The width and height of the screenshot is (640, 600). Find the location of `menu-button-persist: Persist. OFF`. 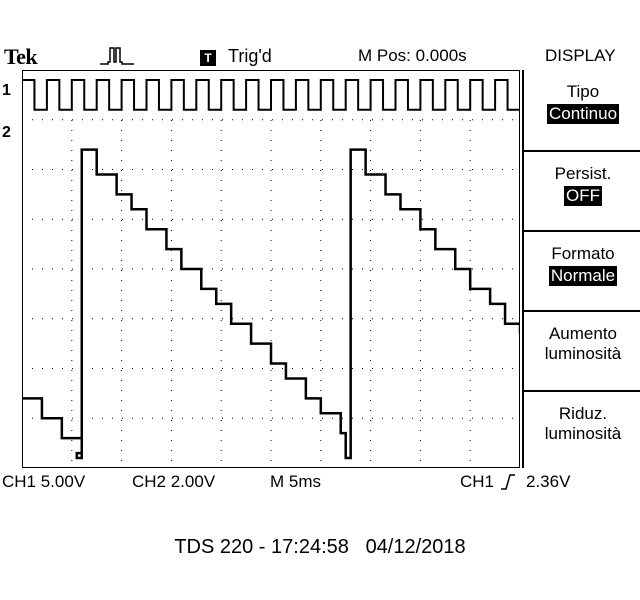

menu-button-persist: Persist. OFF is located at coordinates (582, 190).